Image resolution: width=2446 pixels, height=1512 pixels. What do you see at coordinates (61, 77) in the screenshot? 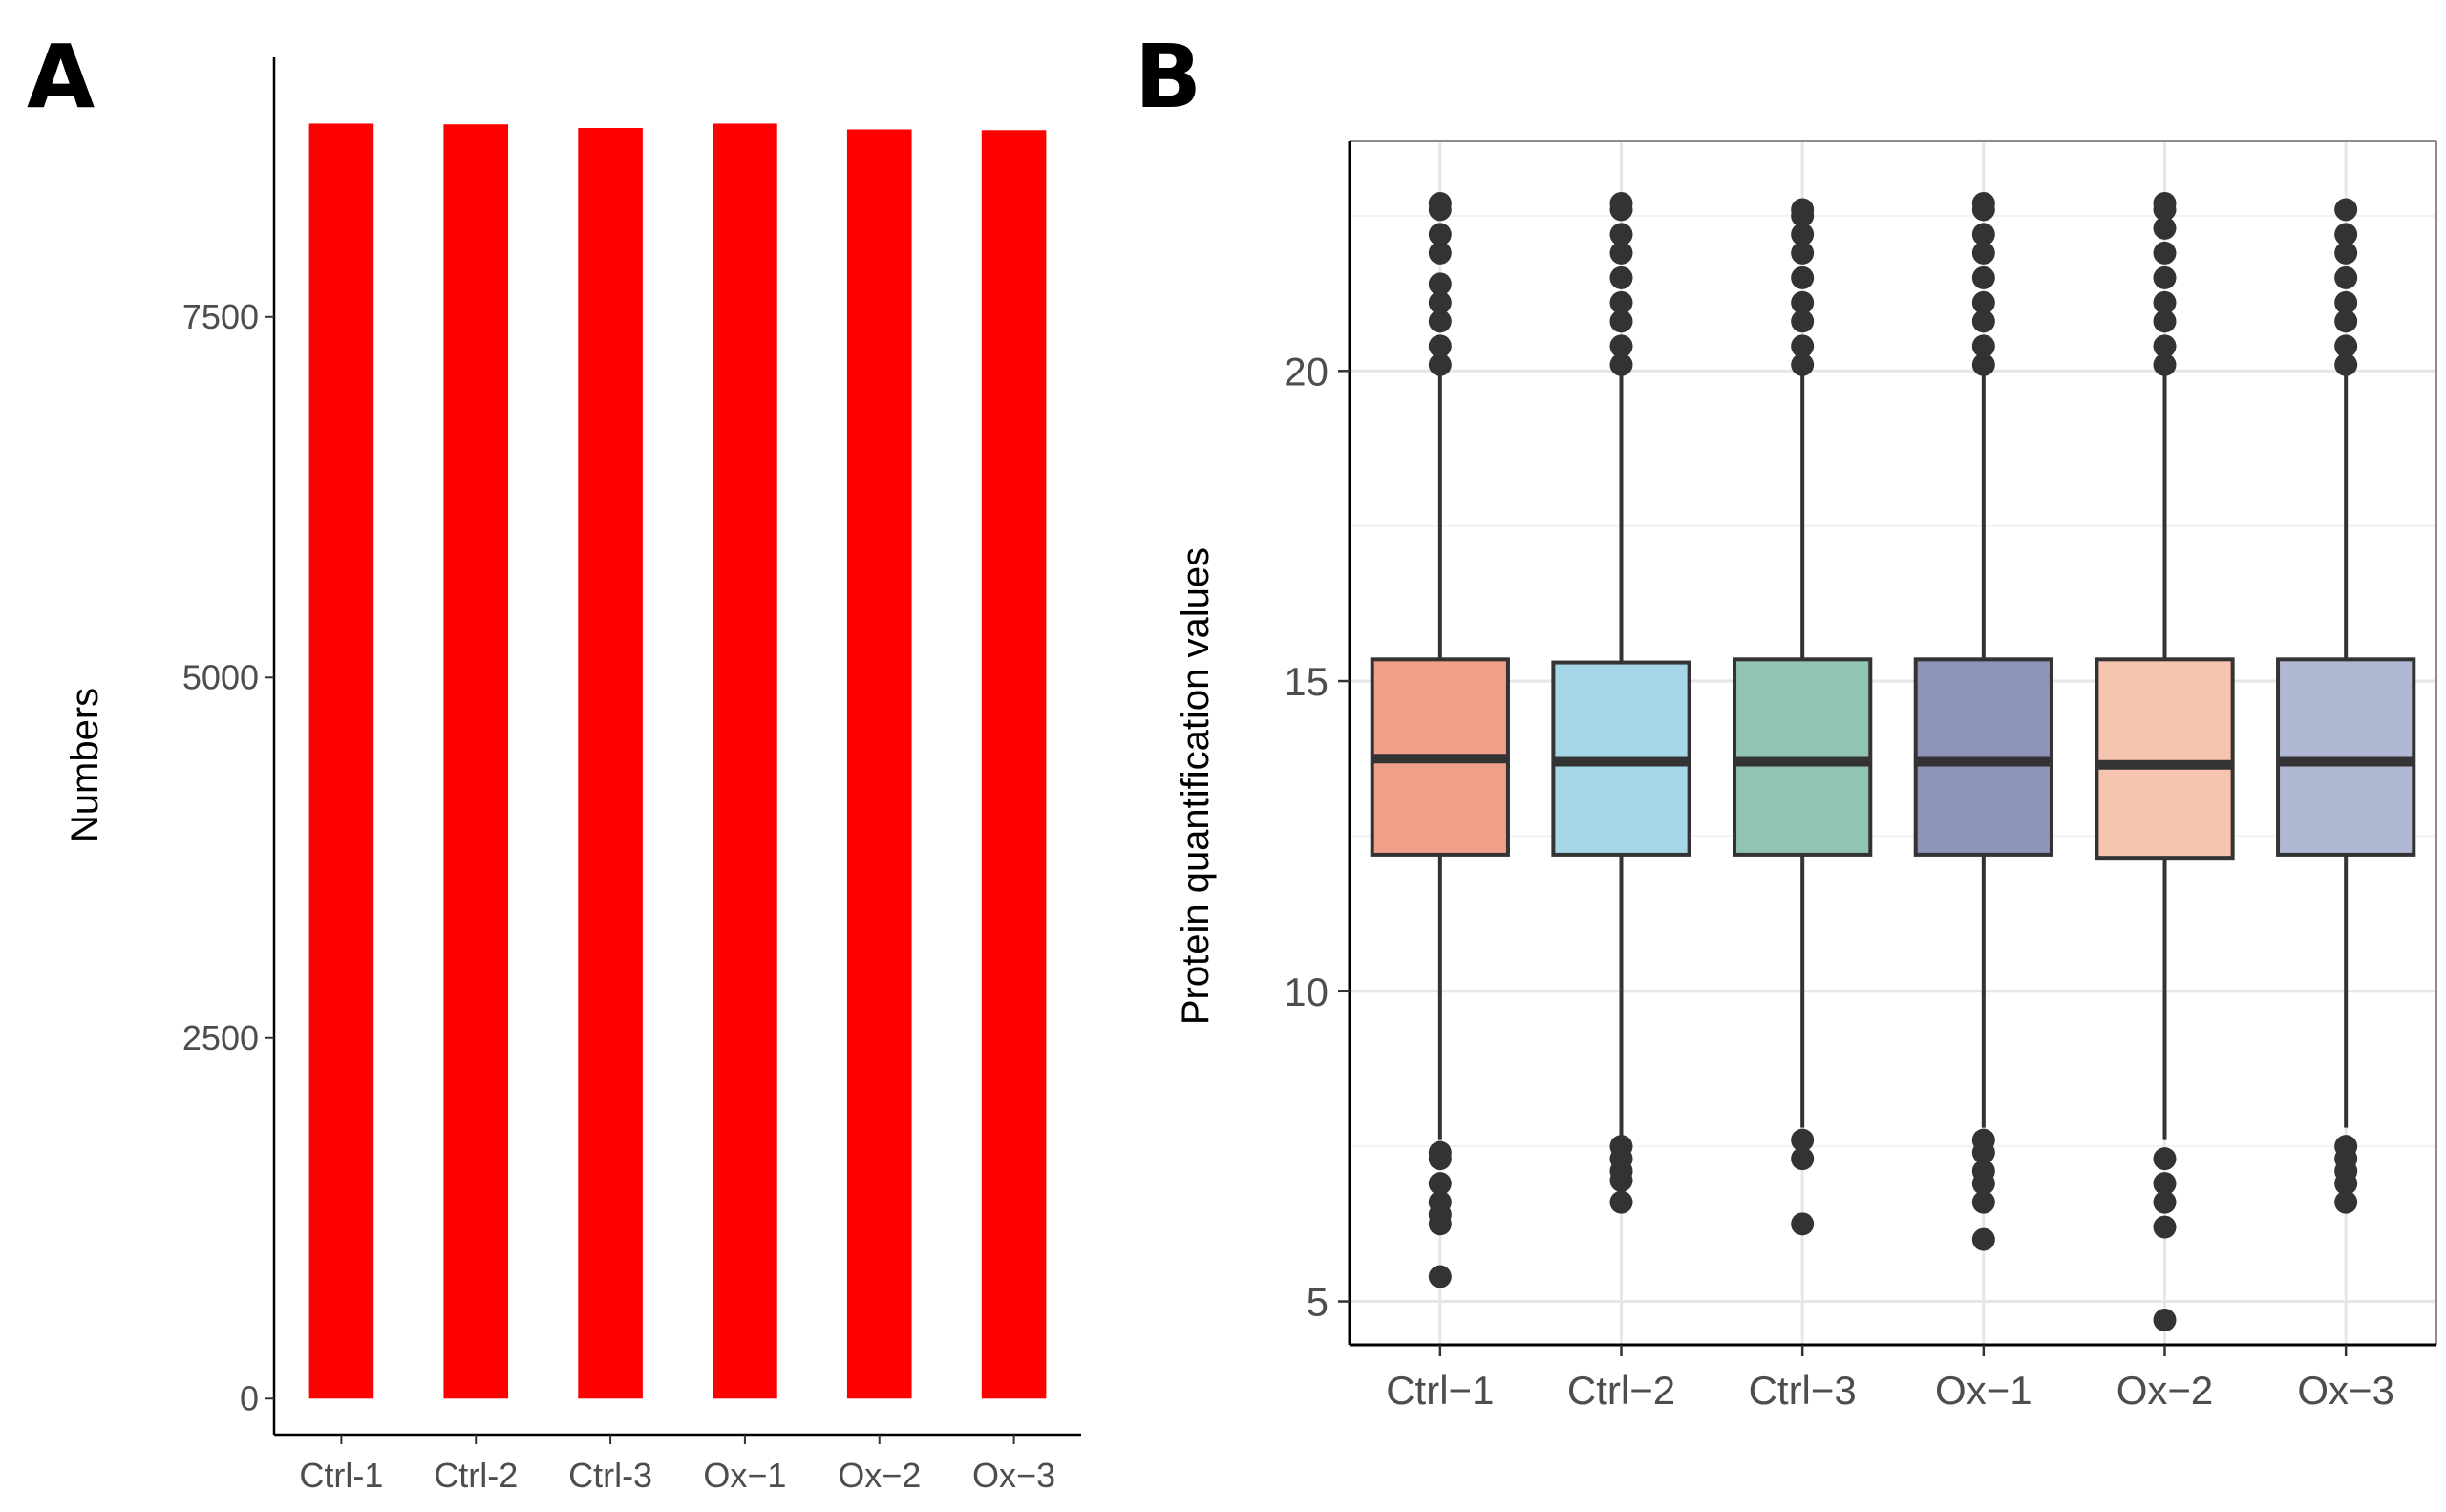
I see `panel-letter-a: A` at bounding box center [61, 77].